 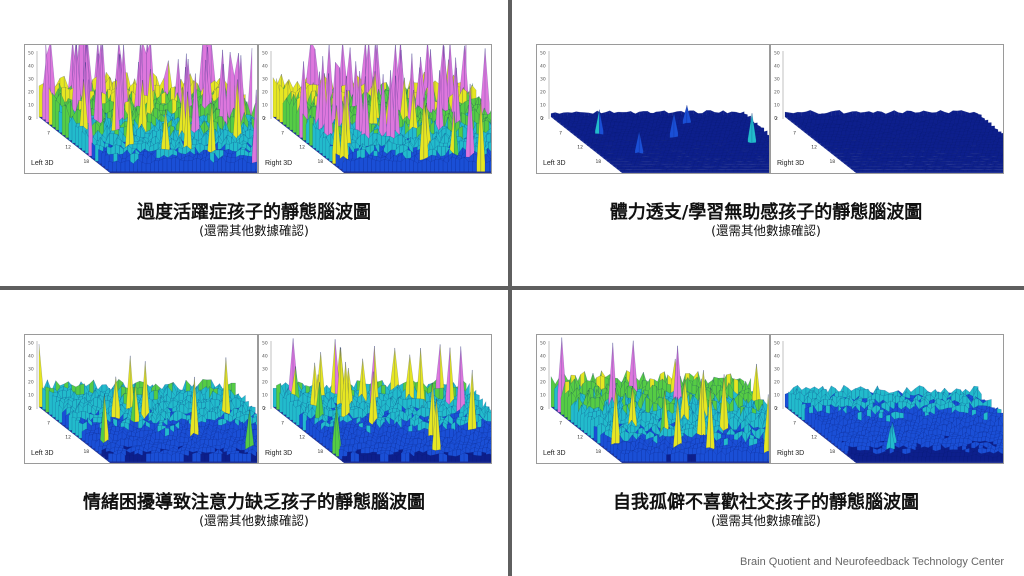 I want to click on y-tick-label: 7, so click(x=560, y=133).